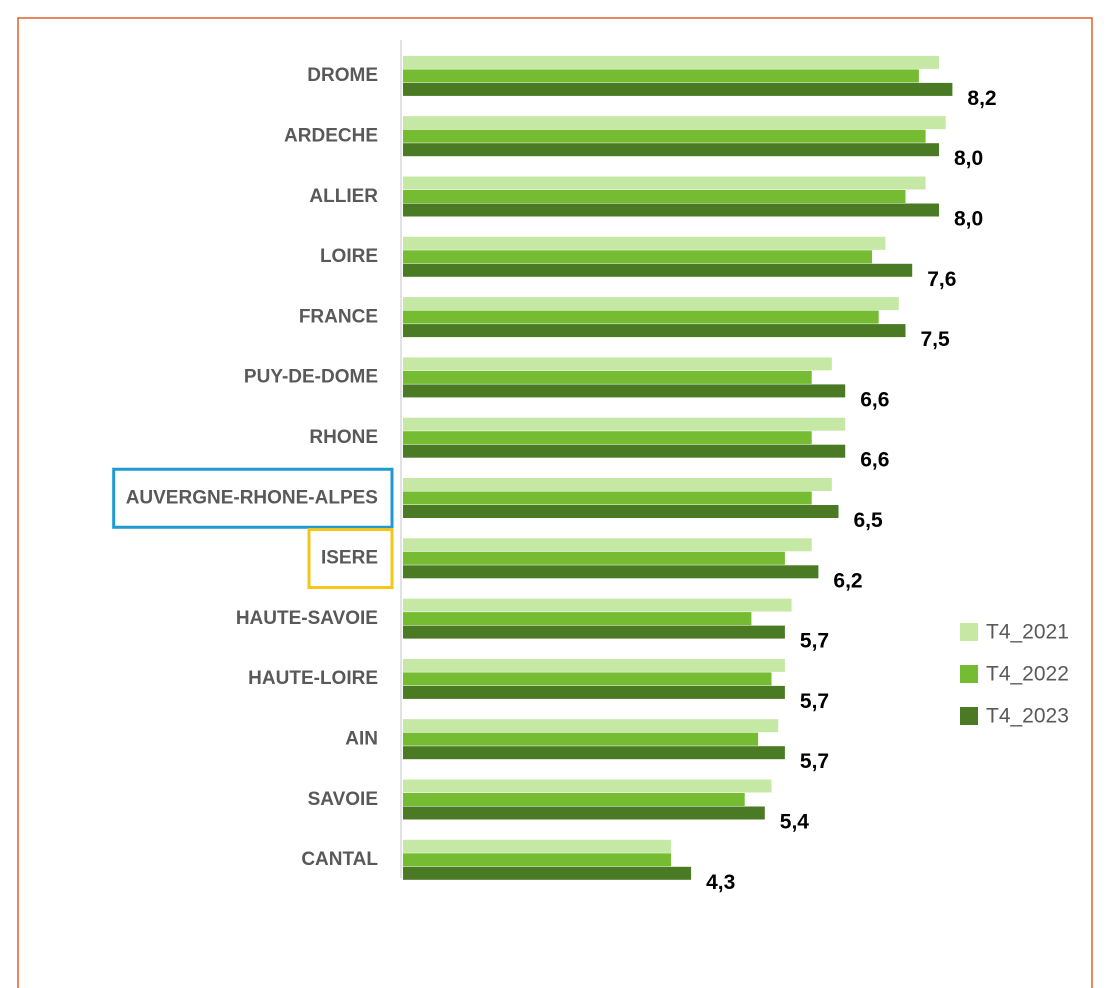  What do you see at coordinates (869, 520) in the screenshot?
I see `value-label: 6,5` at bounding box center [869, 520].